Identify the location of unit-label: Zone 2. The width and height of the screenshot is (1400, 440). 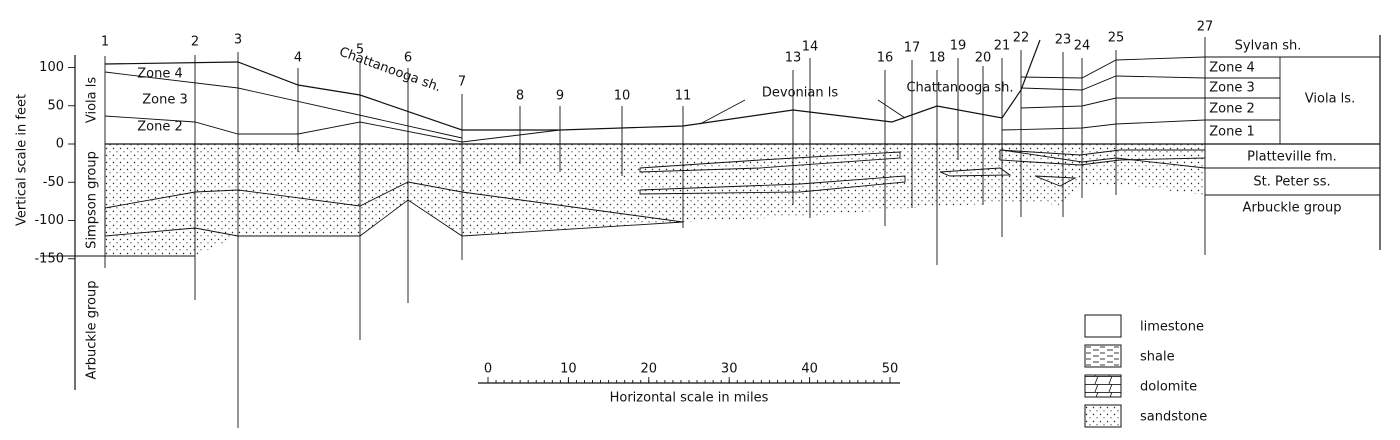
(1232, 109).